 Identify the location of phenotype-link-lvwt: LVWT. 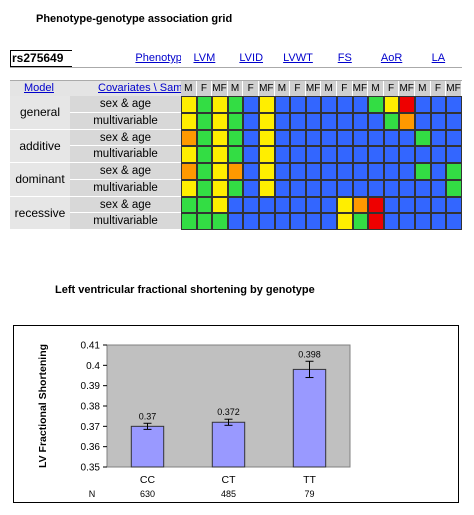
(298, 58).